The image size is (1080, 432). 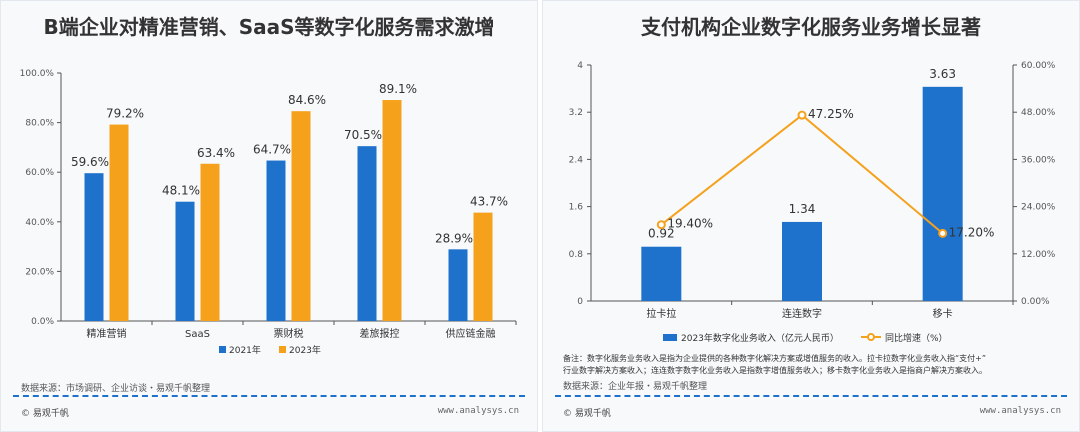 What do you see at coordinates (576, 160) in the screenshot?
I see `y-tick-label: 2.4` at bounding box center [576, 160].